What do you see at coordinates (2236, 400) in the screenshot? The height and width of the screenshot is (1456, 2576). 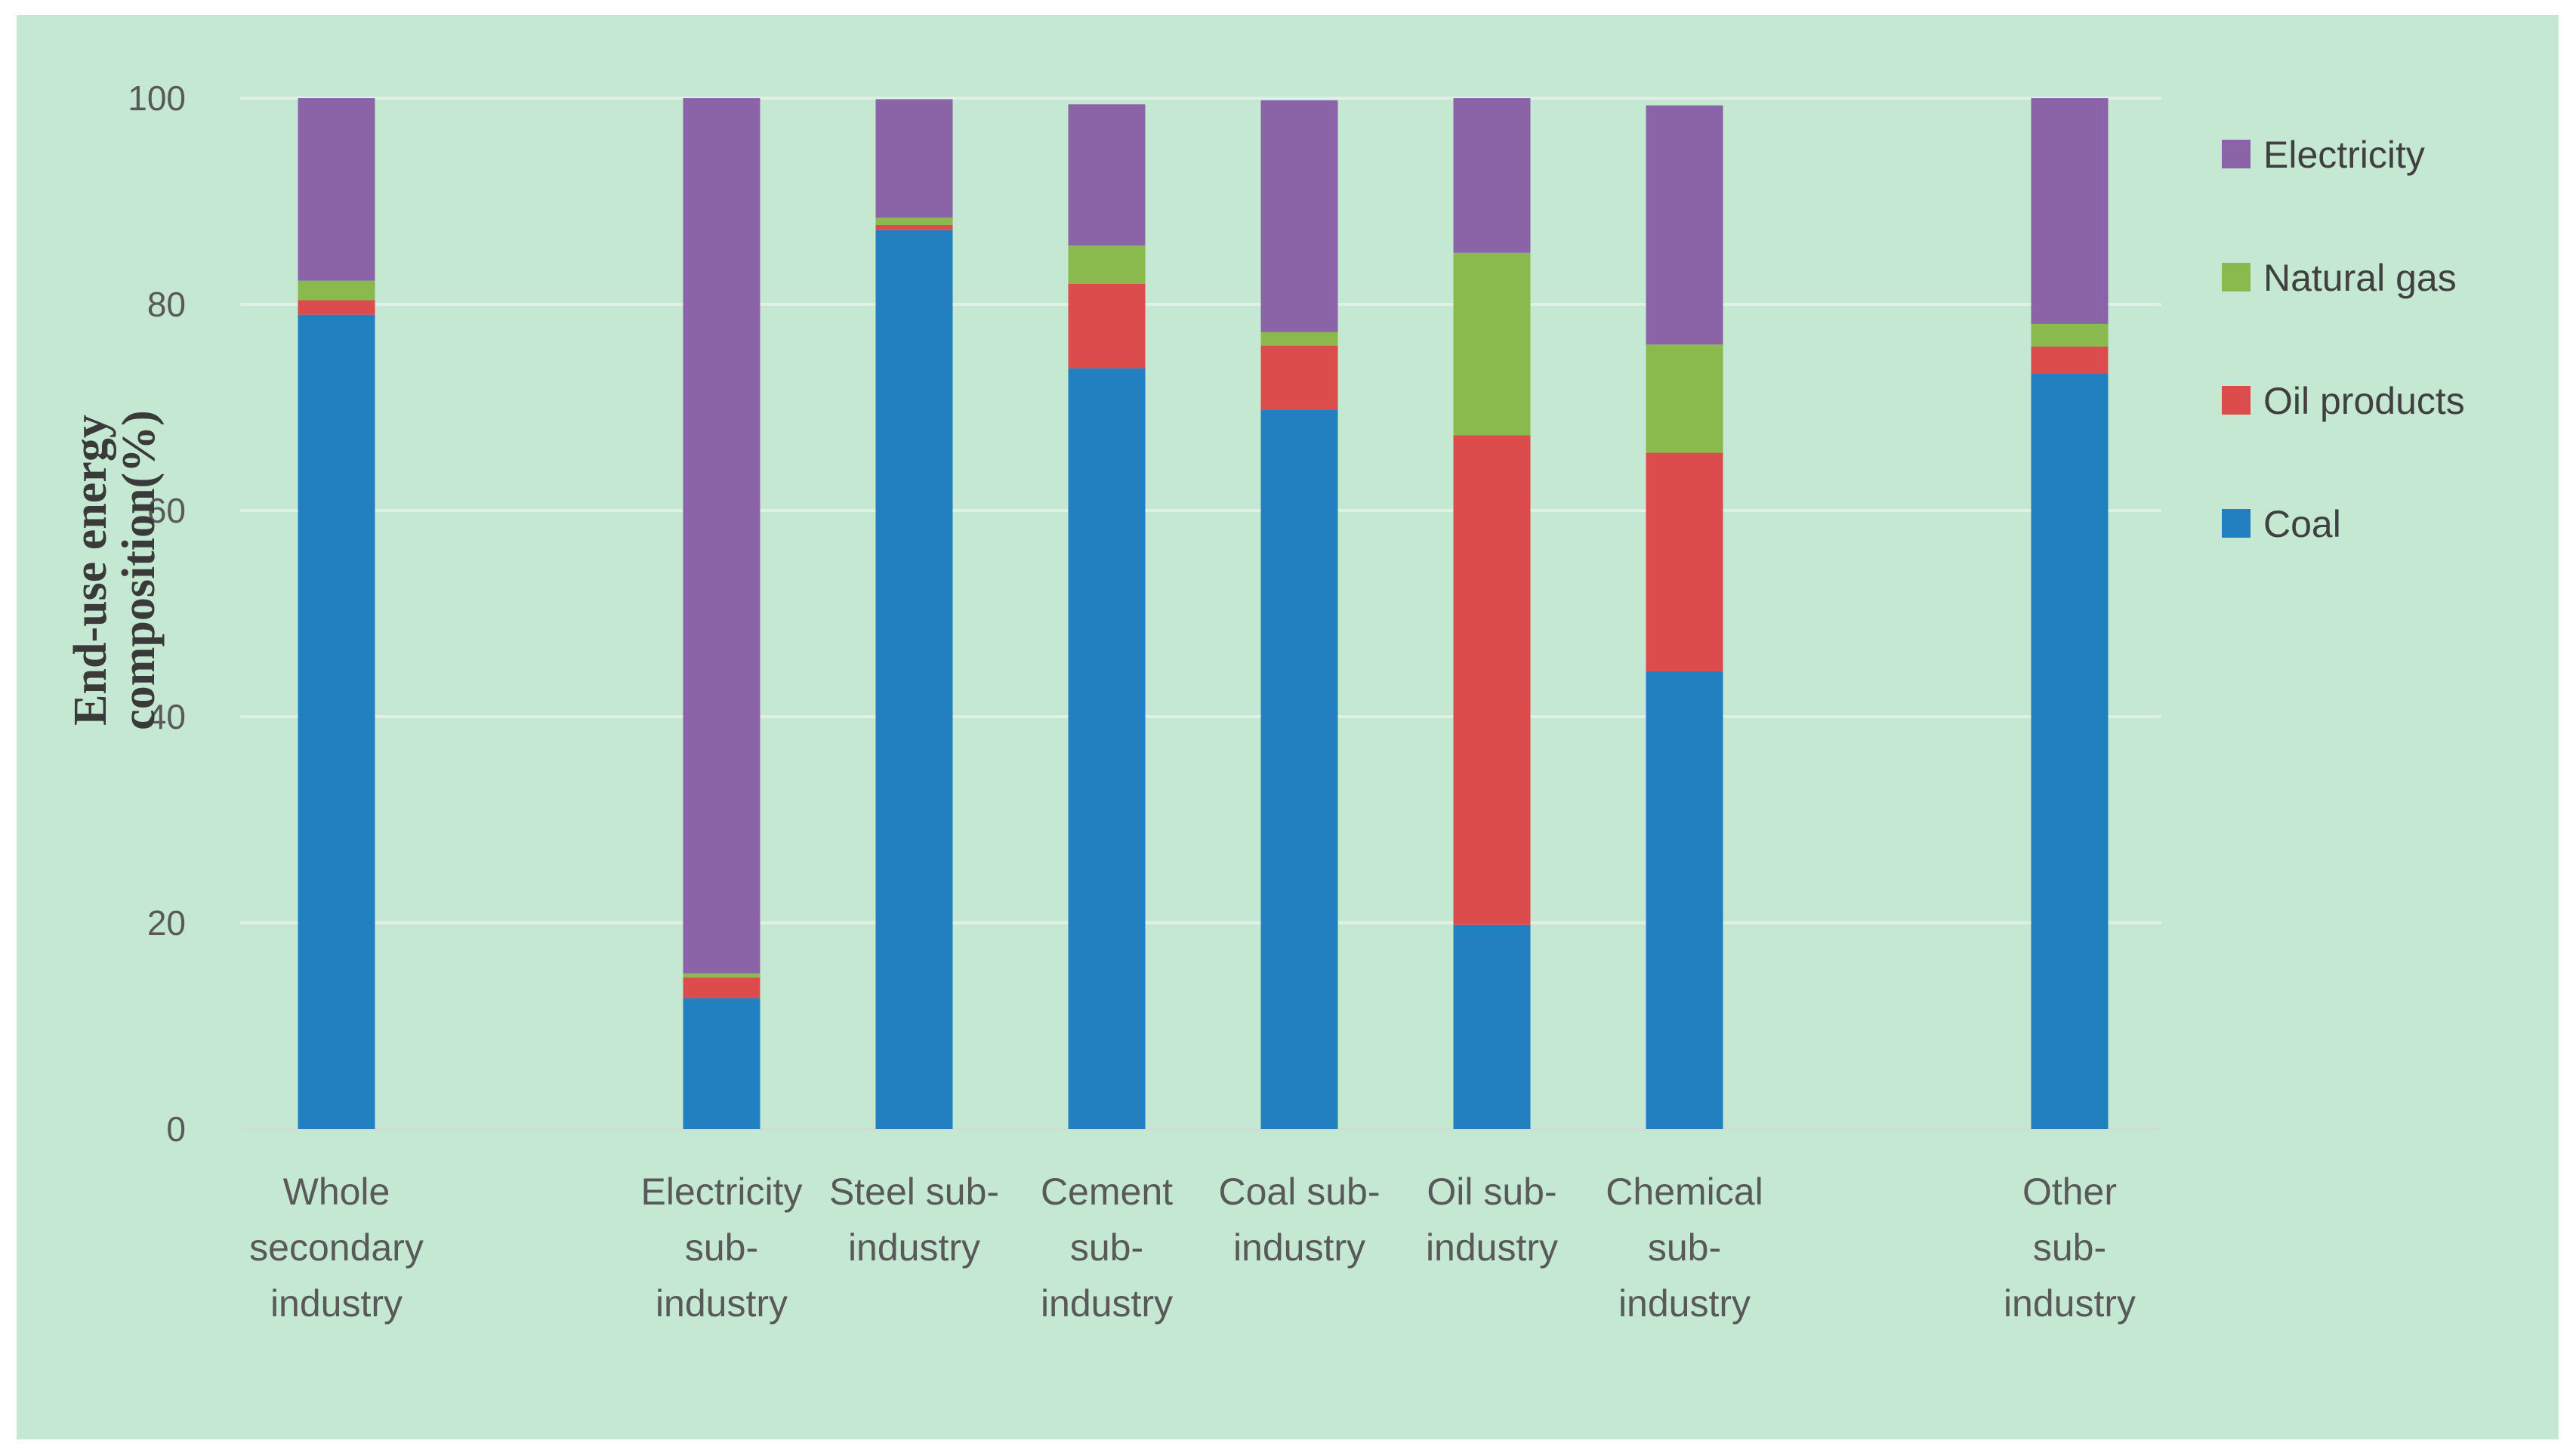 I see `legend-swatch-oil-products` at bounding box center [2236, 400].